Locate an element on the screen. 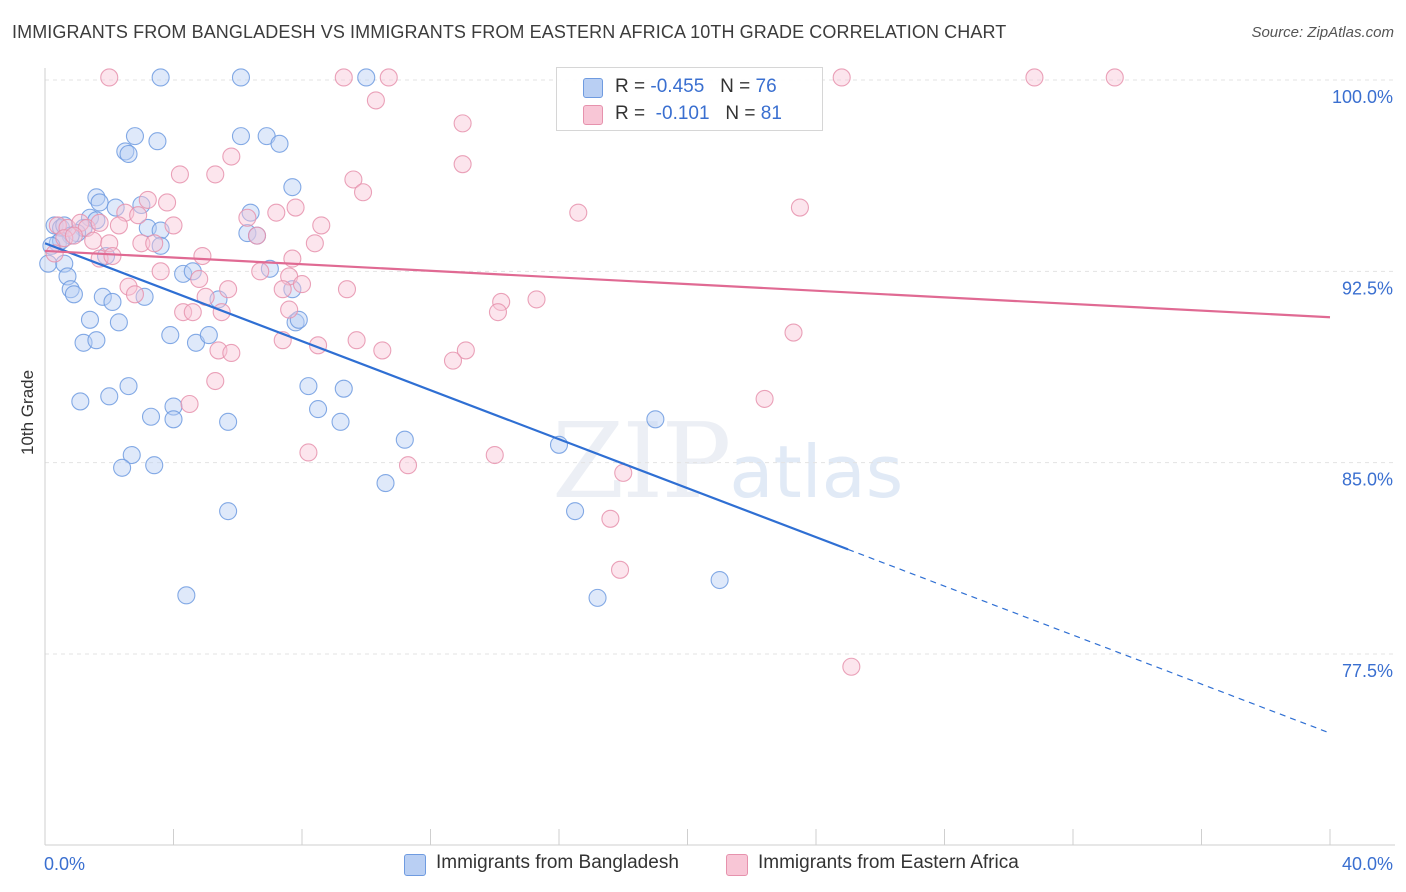  y-tick-label: 92.5% is located at coordinates (1367, 288).